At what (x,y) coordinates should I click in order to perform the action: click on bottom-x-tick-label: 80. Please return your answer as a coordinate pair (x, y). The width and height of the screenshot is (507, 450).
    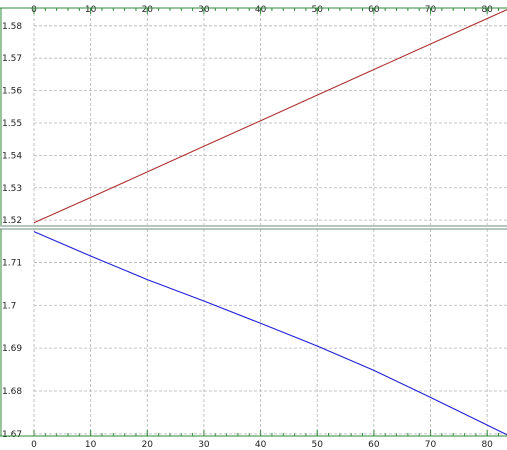
    Looking at the image, I should click on (487, 445).